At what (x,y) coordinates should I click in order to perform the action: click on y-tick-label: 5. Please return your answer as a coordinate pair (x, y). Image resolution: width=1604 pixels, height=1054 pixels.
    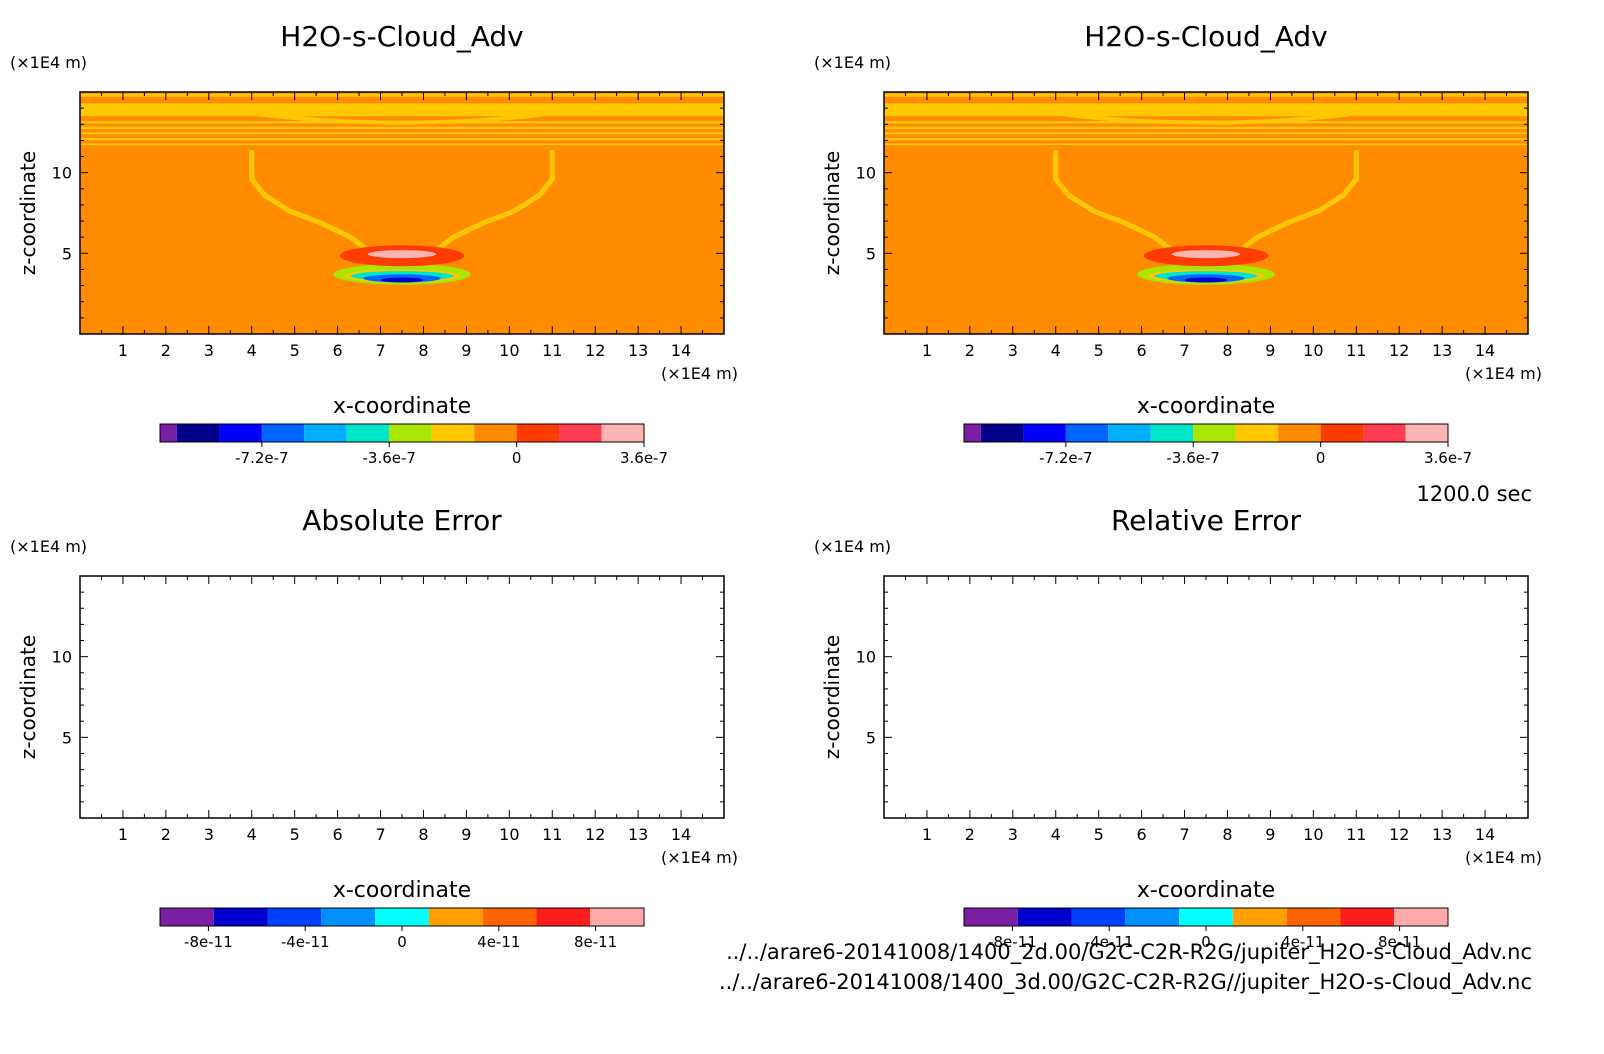
    Looking at the image, I should click on (871, 737).